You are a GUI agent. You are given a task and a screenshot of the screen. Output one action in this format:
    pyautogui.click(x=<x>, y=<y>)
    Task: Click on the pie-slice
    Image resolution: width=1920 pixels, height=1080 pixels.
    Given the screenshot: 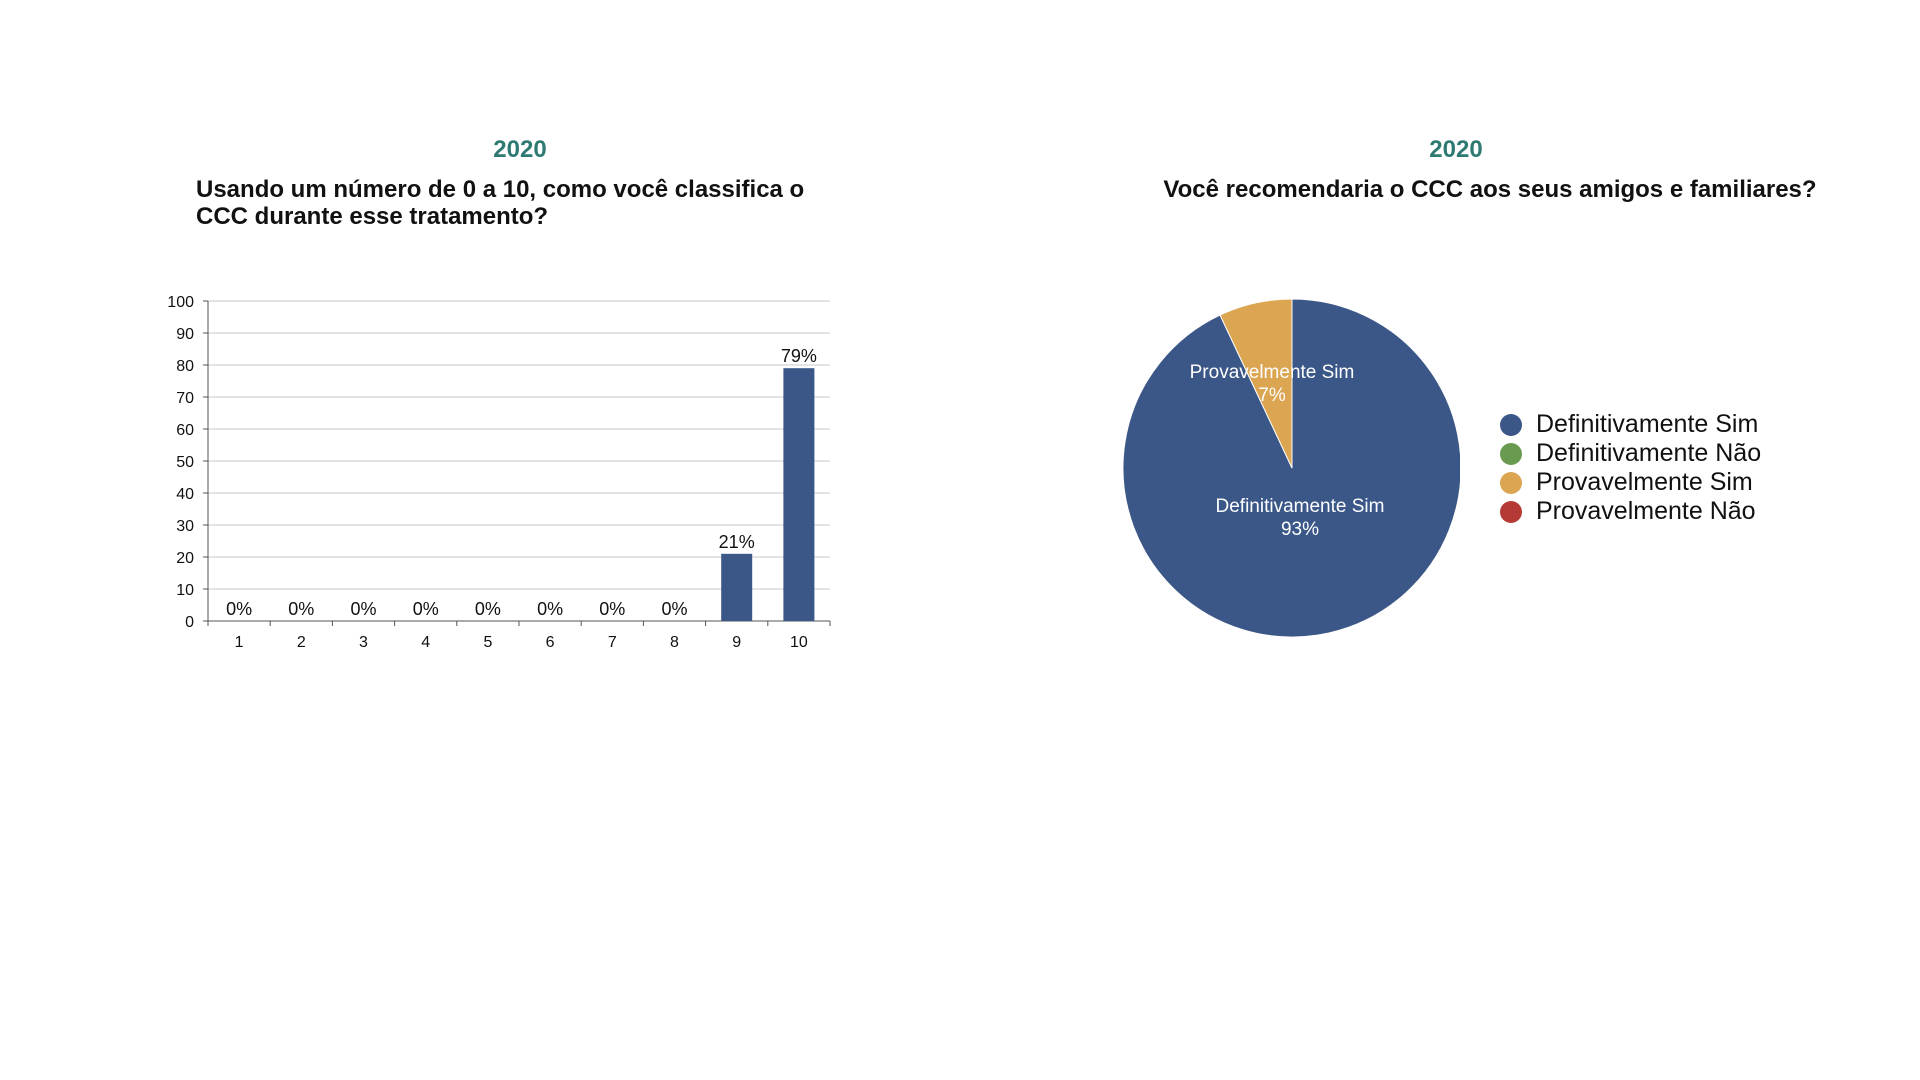 What is the action you would take?
    pyautogui.click(x=1256, y=383)
    